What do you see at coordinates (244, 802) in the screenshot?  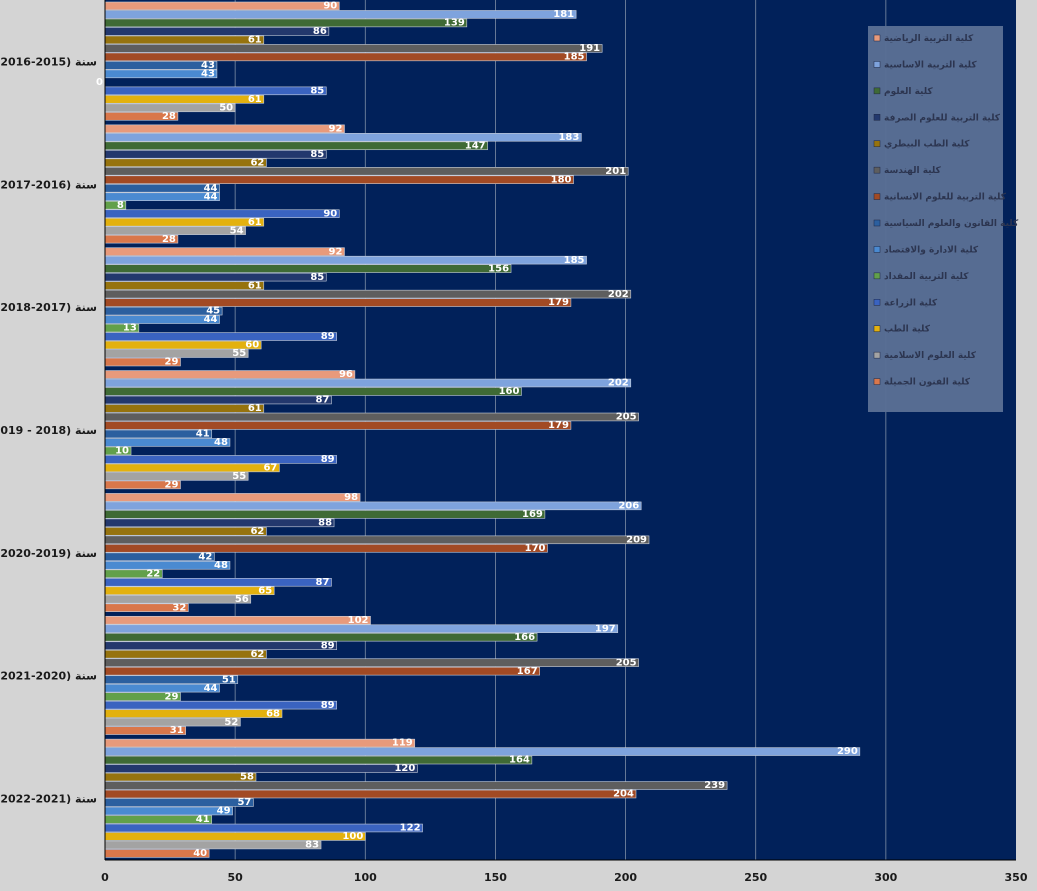 I see `bar-value-label: 57` at bounding box center [244, 802].